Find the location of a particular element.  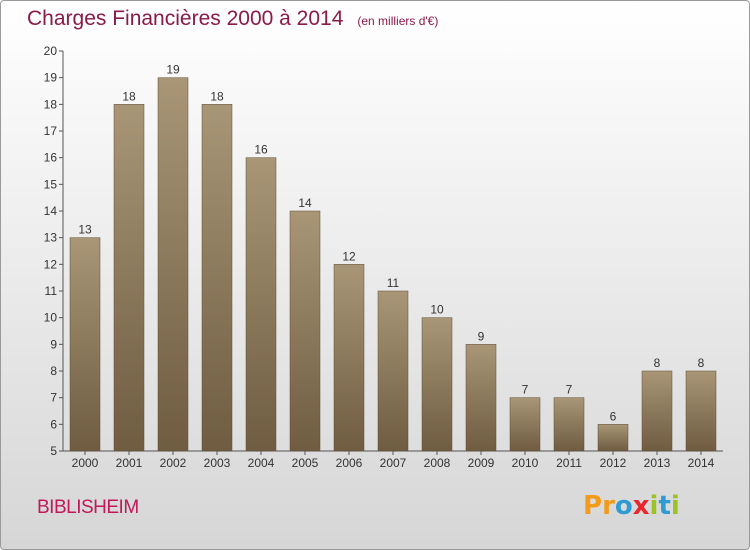

commune-name: BIBLISHEIM is located at coordinates (88, 507).